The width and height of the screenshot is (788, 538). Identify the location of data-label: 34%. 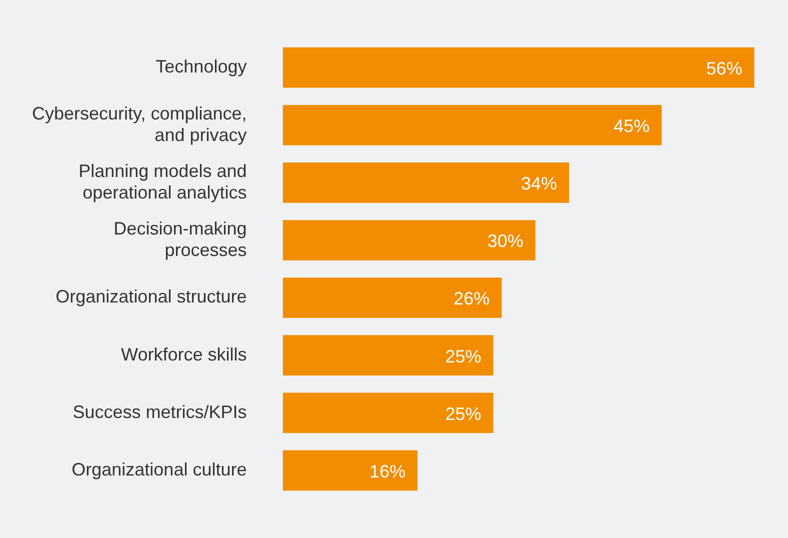
(539, 184).